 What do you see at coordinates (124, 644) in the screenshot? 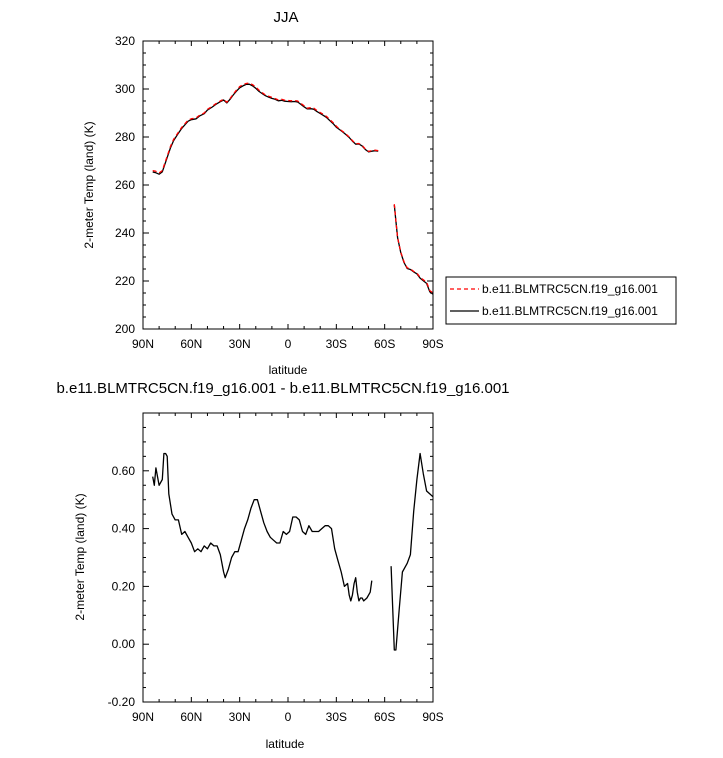
I see `y-tick-label: 0.00` at bounding box center [124, 644].